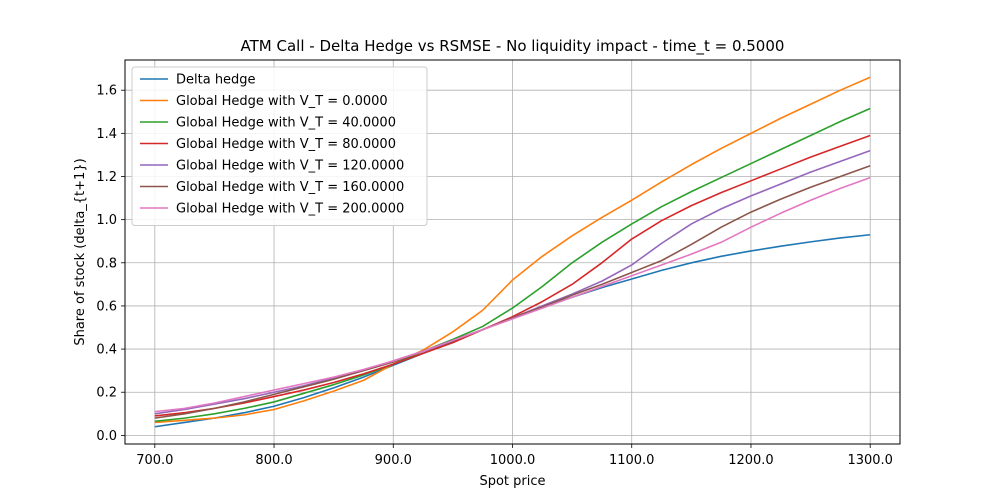 The width and height of the screenshot is (1000, 500). What do you see at coordinates (106, 393) in the screenshot?
I see `y-tick-label: 0.2` at bounding box center [106, 393].